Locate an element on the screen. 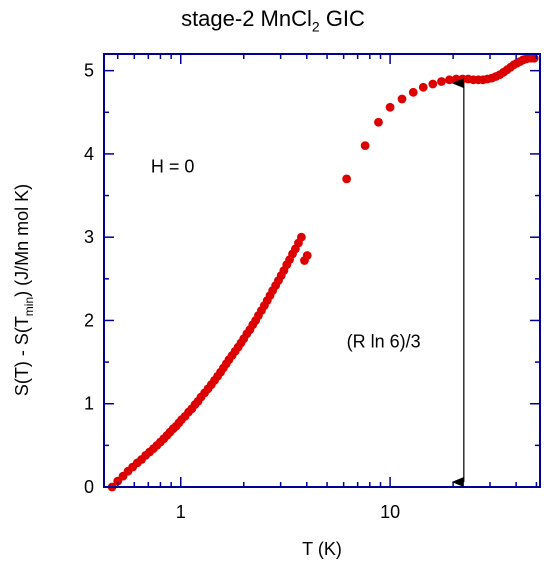 Image resolution: width=546 pixels, height=566 pixels. chart-title: stage-2 MnCl2 GIC is located at coordinates (273, 20).